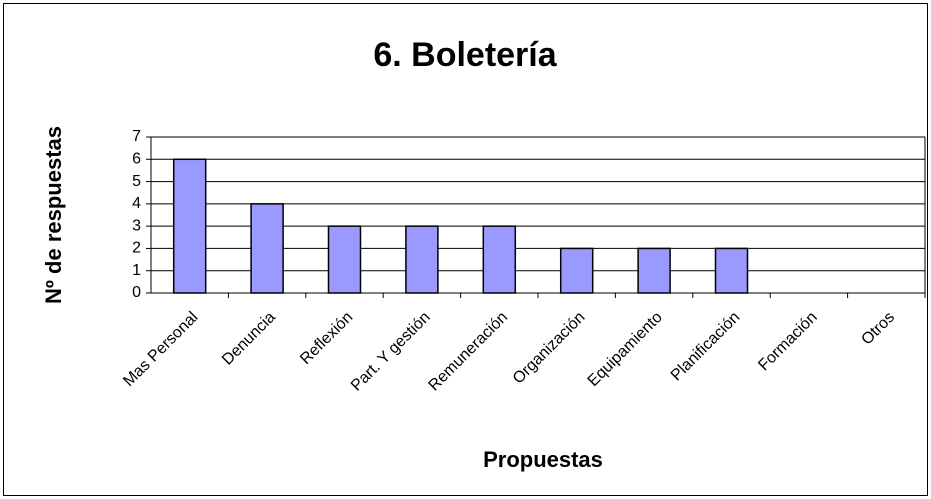 The width and height of the screenshot is (931, 499). I want to click on y-tick-label: 3, so click(136, 225).